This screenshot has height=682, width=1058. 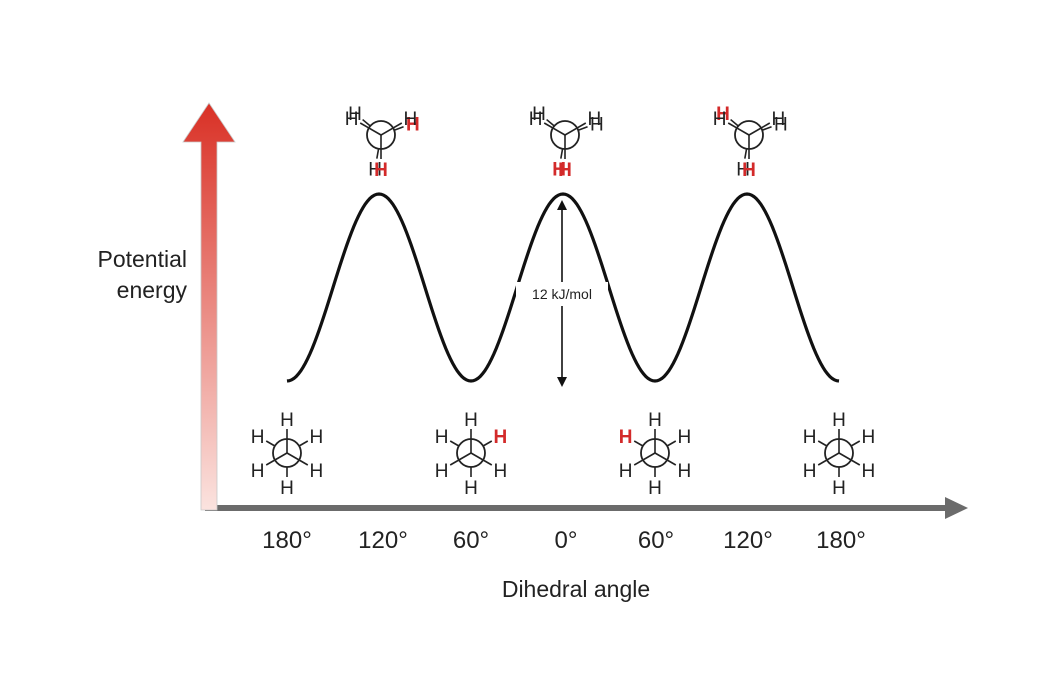 I want to click on x-axis-arrowhead, so click(x=956, y=508).